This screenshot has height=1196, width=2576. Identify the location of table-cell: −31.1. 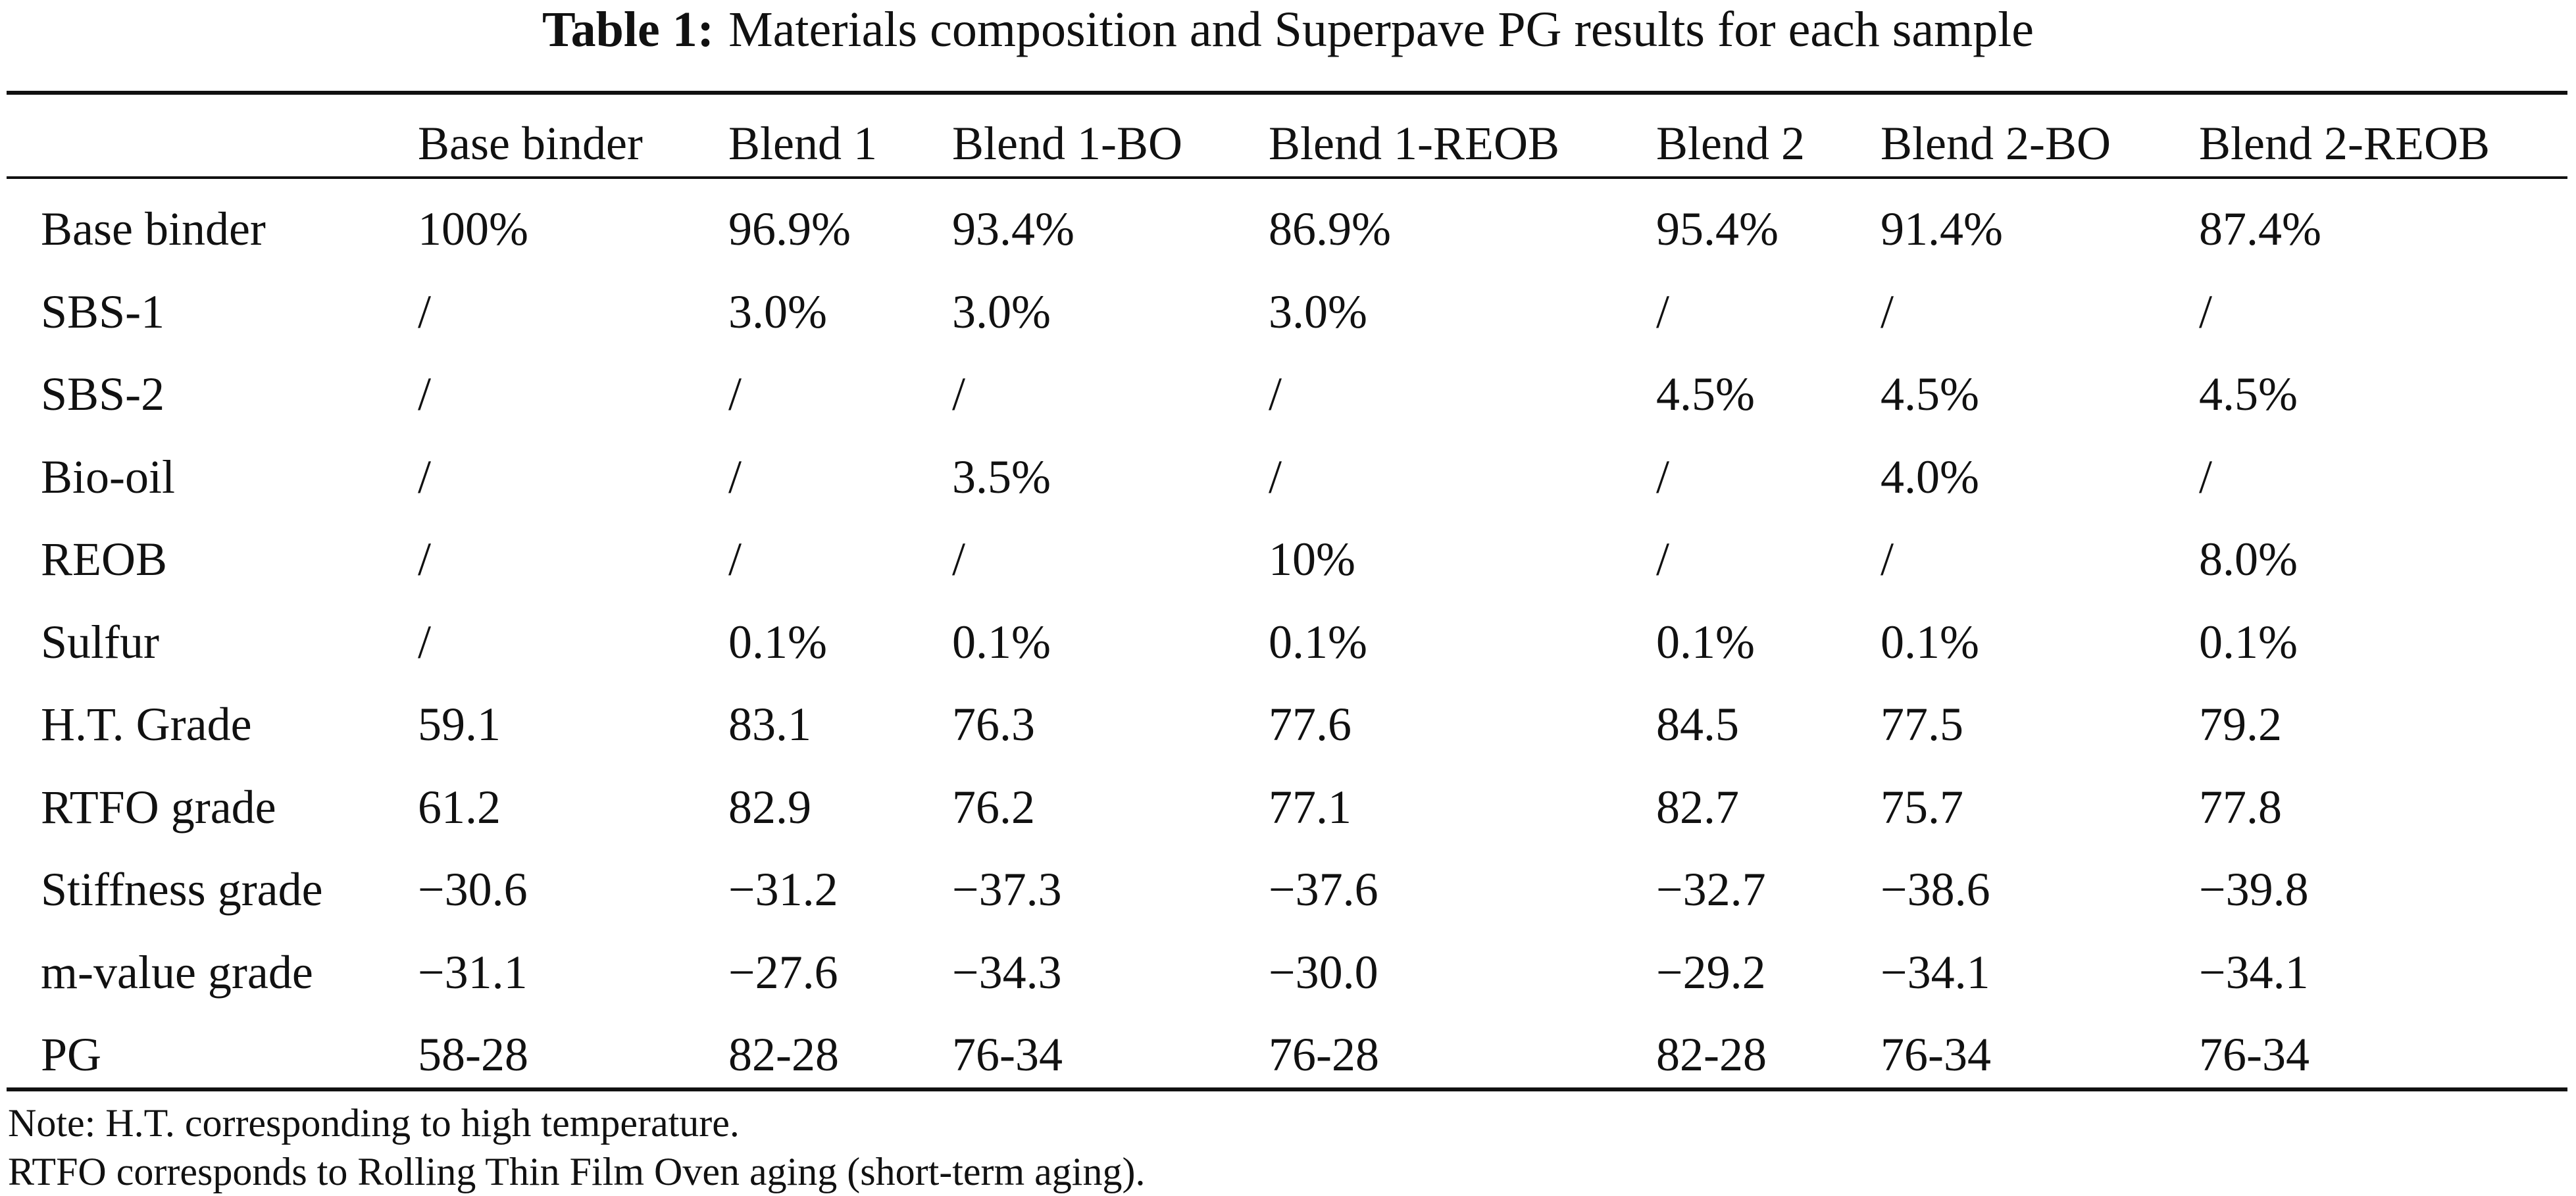
(473, 972).